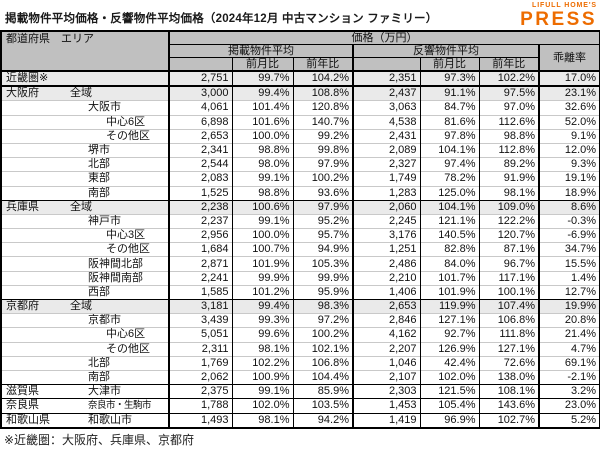 The image size is (600, 450). What do you see at coordinates (322, 292) in the screenshot?
I see `cell-listed-yoy: 95.9%` at bounding box center [322, 292].